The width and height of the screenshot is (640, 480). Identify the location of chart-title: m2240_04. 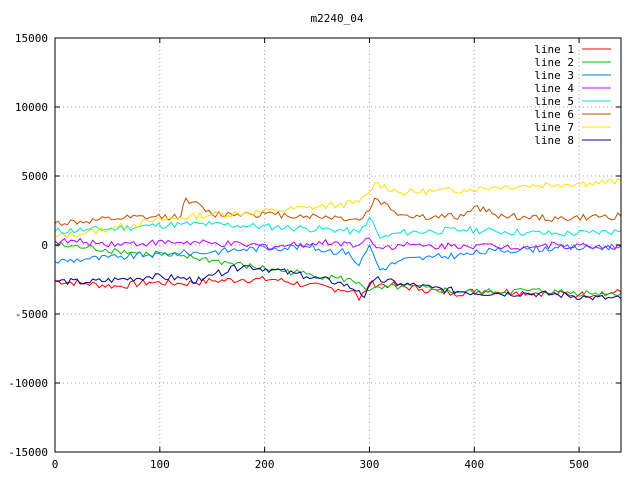
(337, 18).